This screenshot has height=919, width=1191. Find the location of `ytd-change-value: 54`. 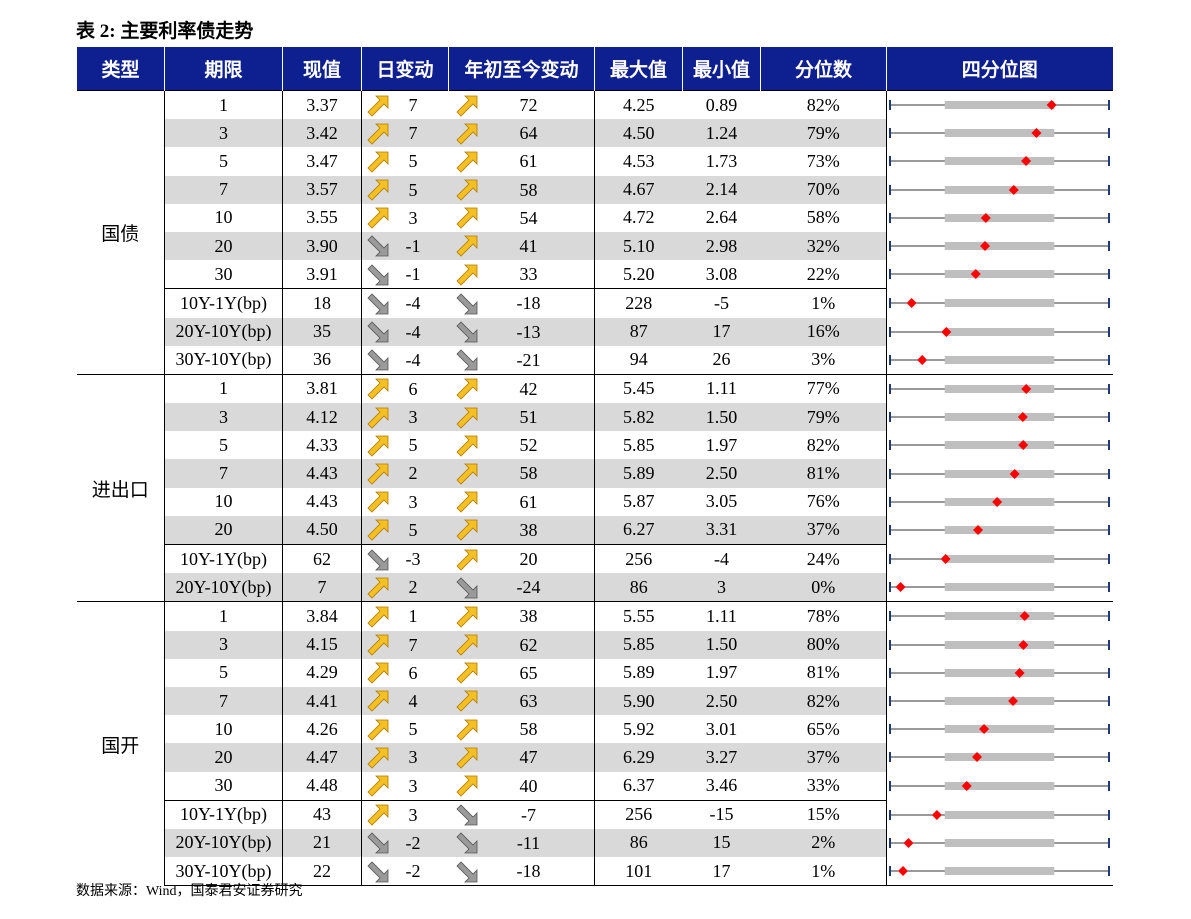

ytd-change-value: 54 is located at coordinates (528, 217).